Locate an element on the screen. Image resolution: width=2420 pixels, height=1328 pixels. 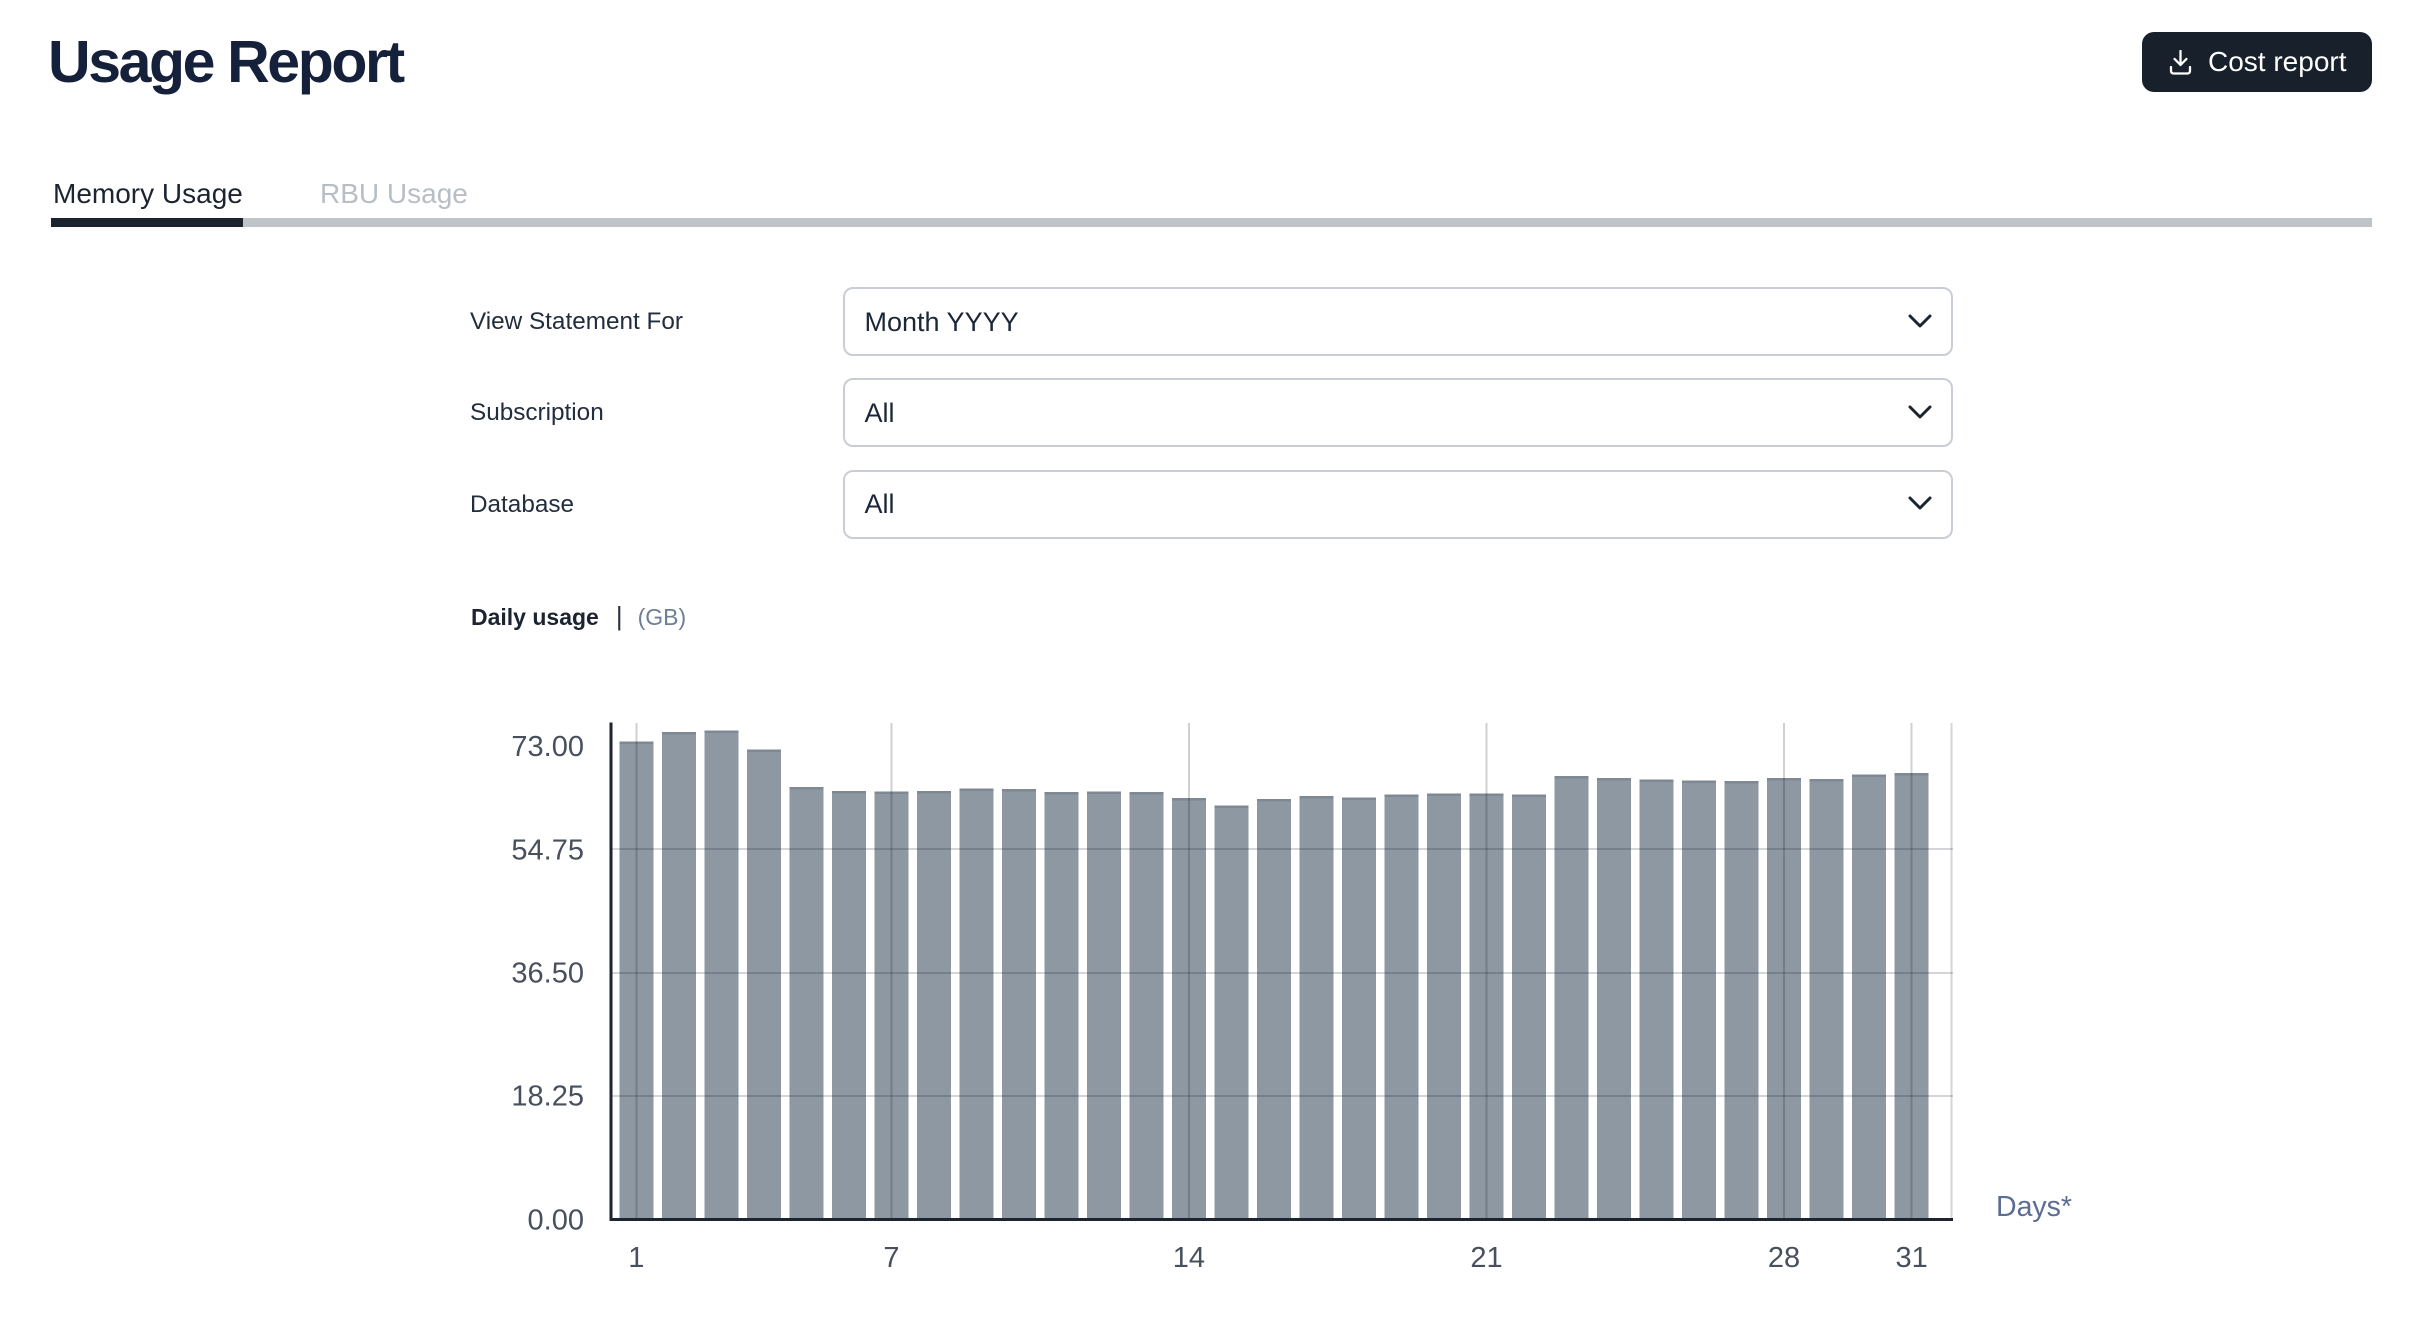
svg-text: 7 is located at coordinates (891, 1258).